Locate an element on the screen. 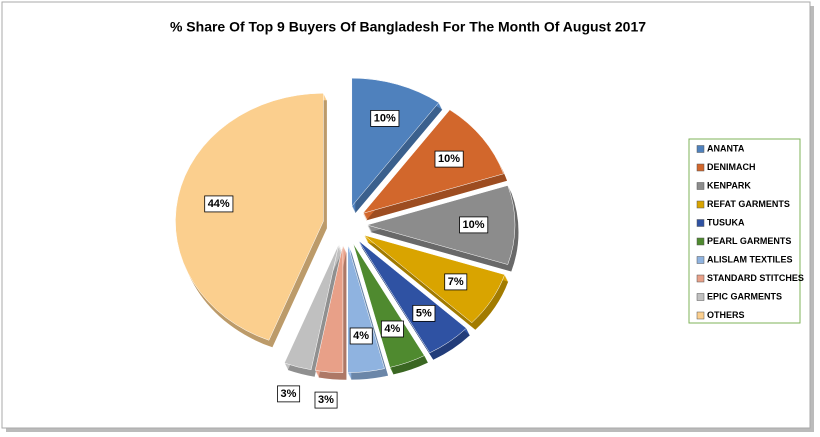  data-label: 44% is located at coordinates (219, 204).